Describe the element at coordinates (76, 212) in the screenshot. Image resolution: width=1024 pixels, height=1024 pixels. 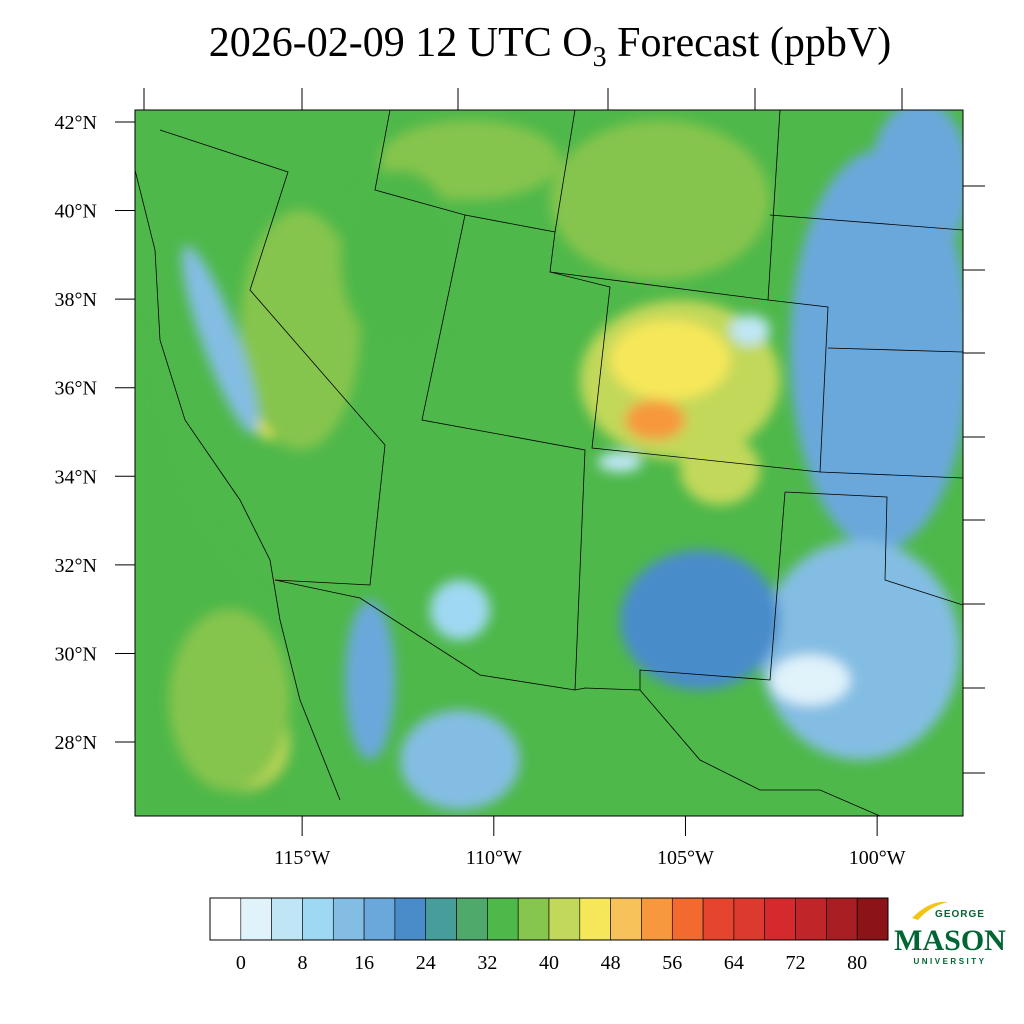
I see `y-tick-label: 40°N` at that location.